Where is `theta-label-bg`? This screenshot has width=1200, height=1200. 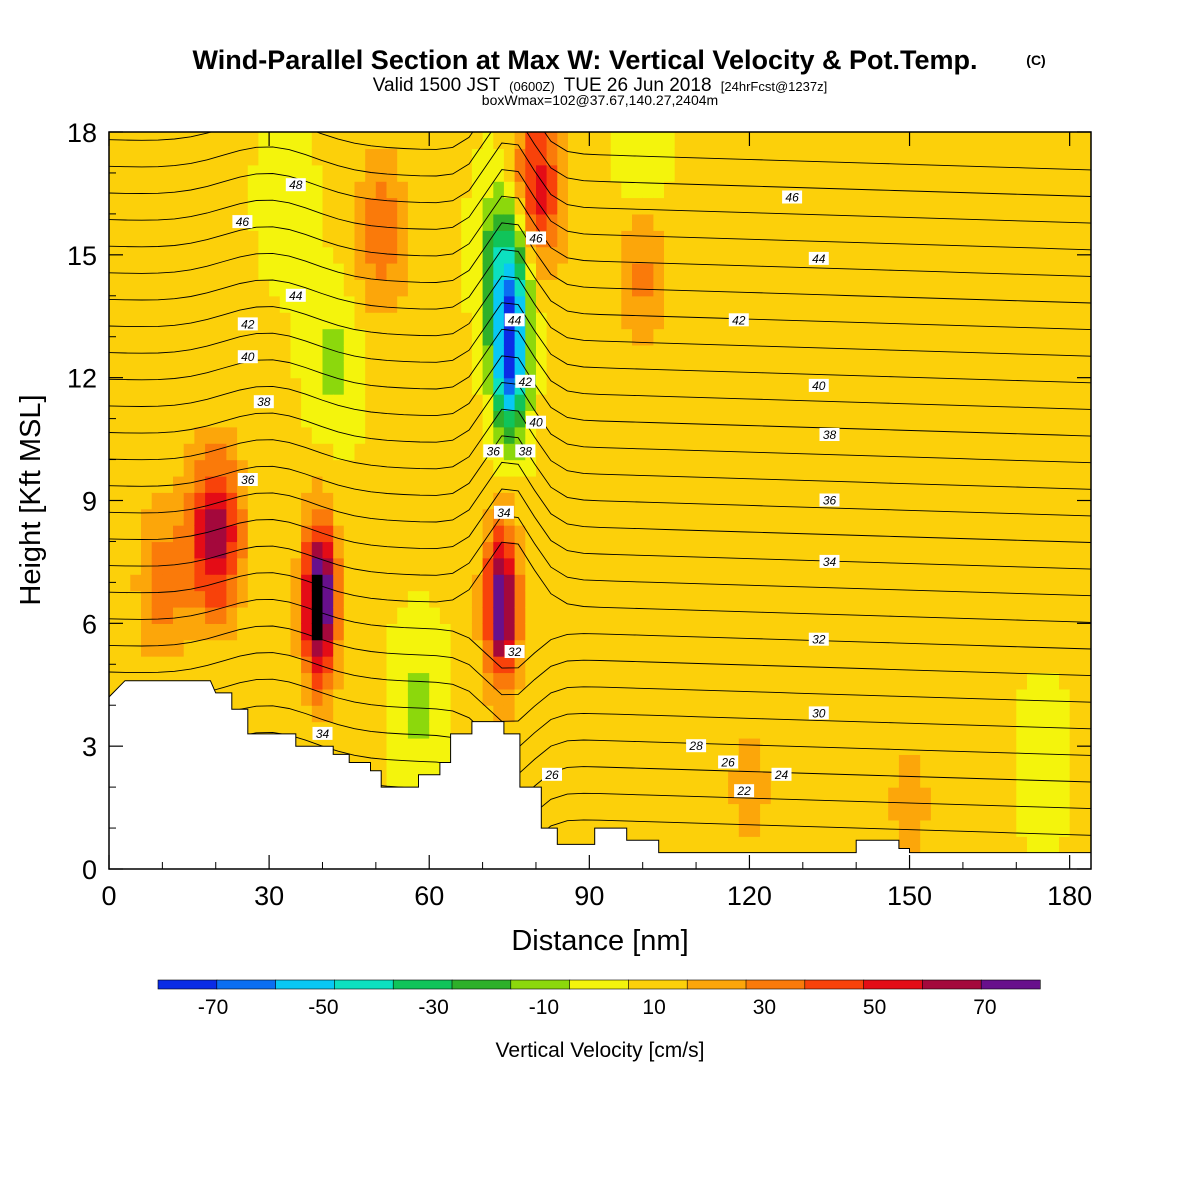 theta-label-bg is located at coordinates (263, 402).